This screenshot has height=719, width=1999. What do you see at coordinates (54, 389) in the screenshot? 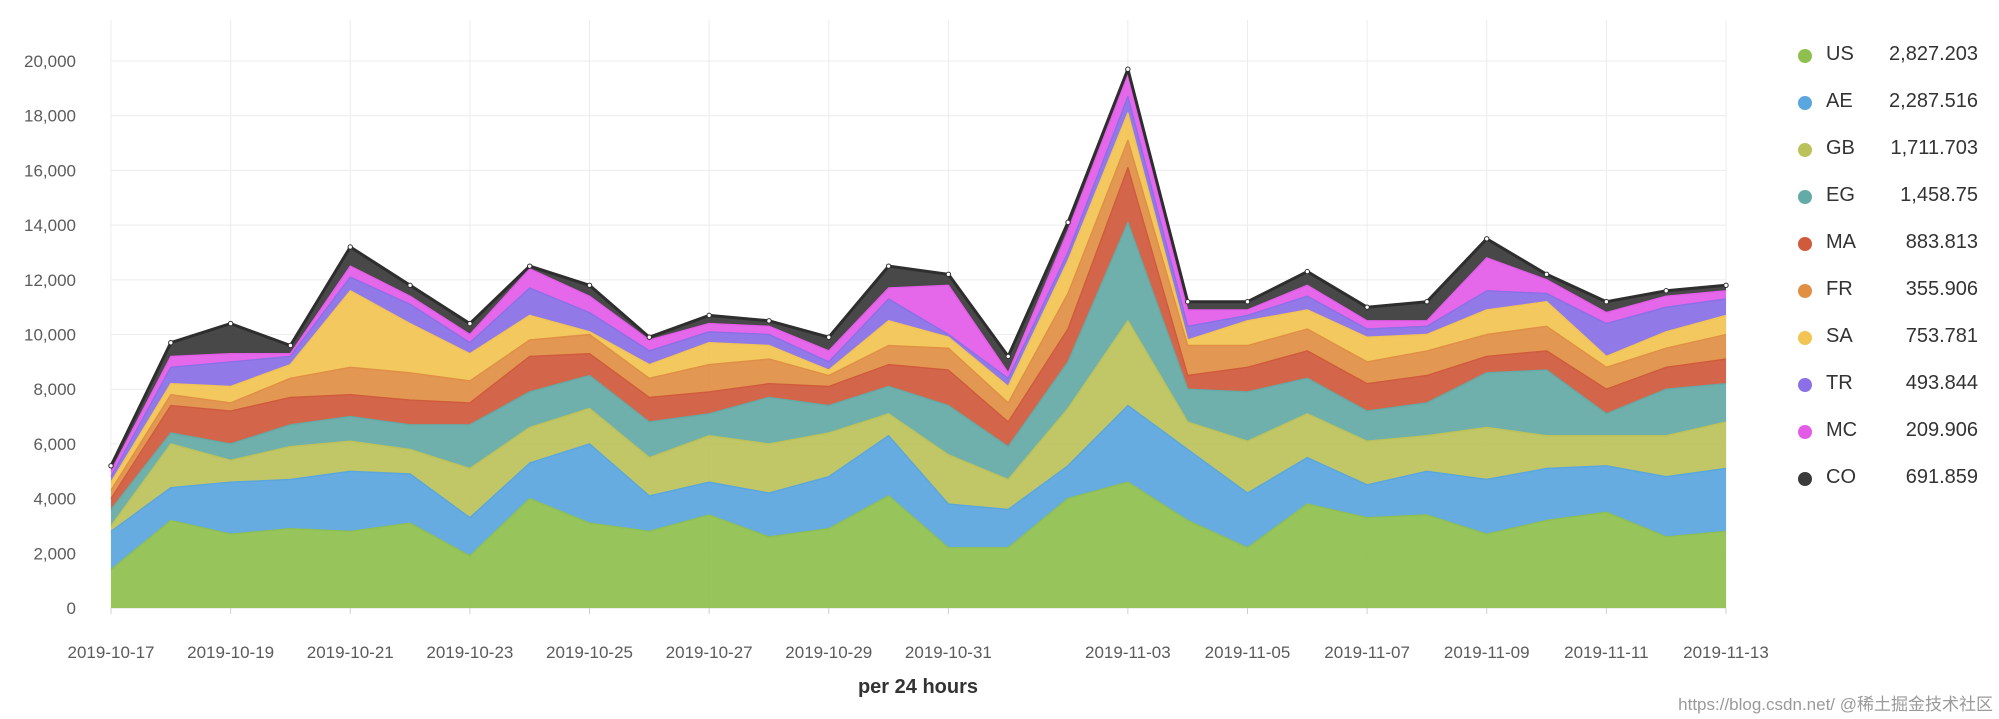
I see `y-tick-label: 8,000` at bounding box center [54, 389].